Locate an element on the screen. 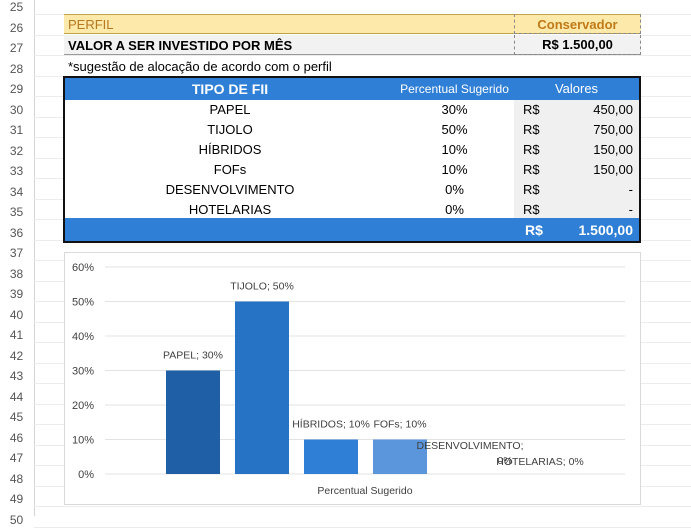 This screenshot has height=530, width=691. y-tick-label: 60% is located at coordinates (83, 268).